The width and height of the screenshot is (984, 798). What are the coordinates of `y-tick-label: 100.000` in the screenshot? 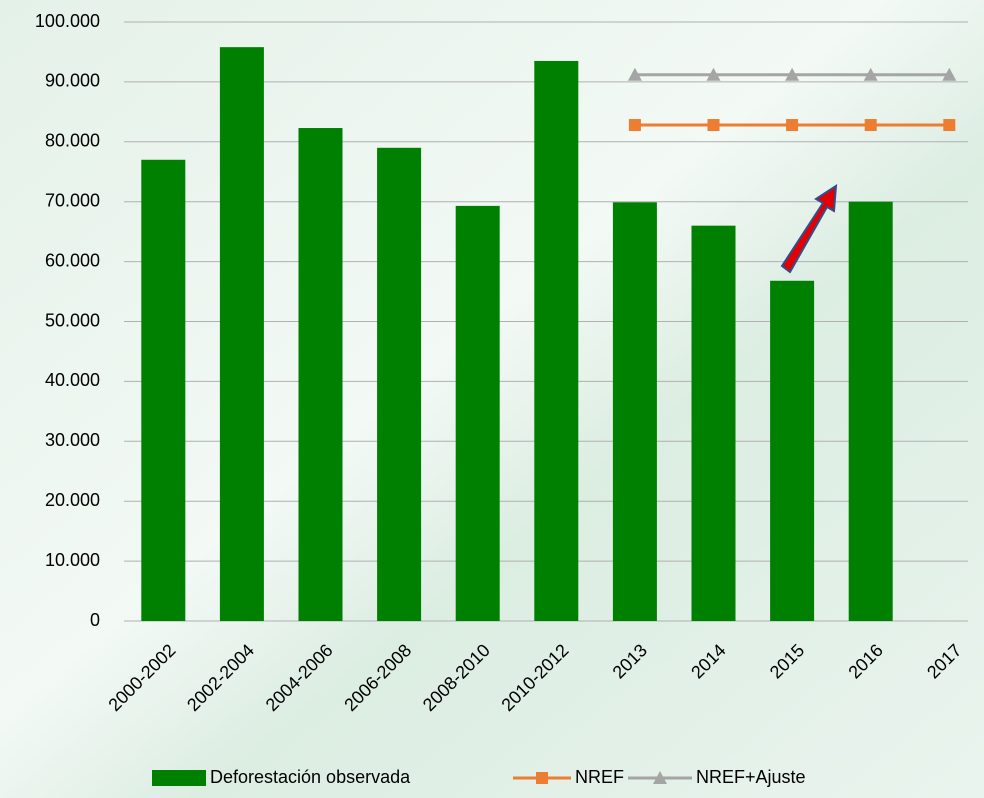 It's located at (67, 21).